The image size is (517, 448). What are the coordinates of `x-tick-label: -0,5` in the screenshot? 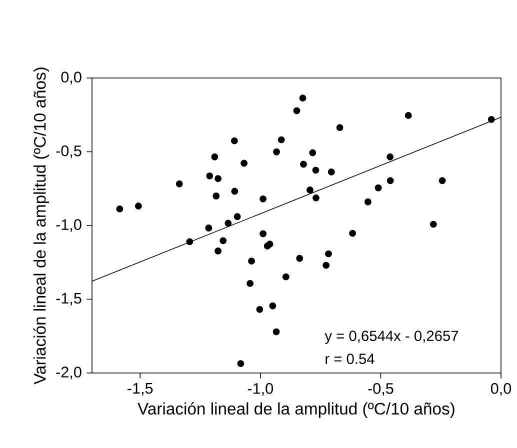 It's located at (381, 389).